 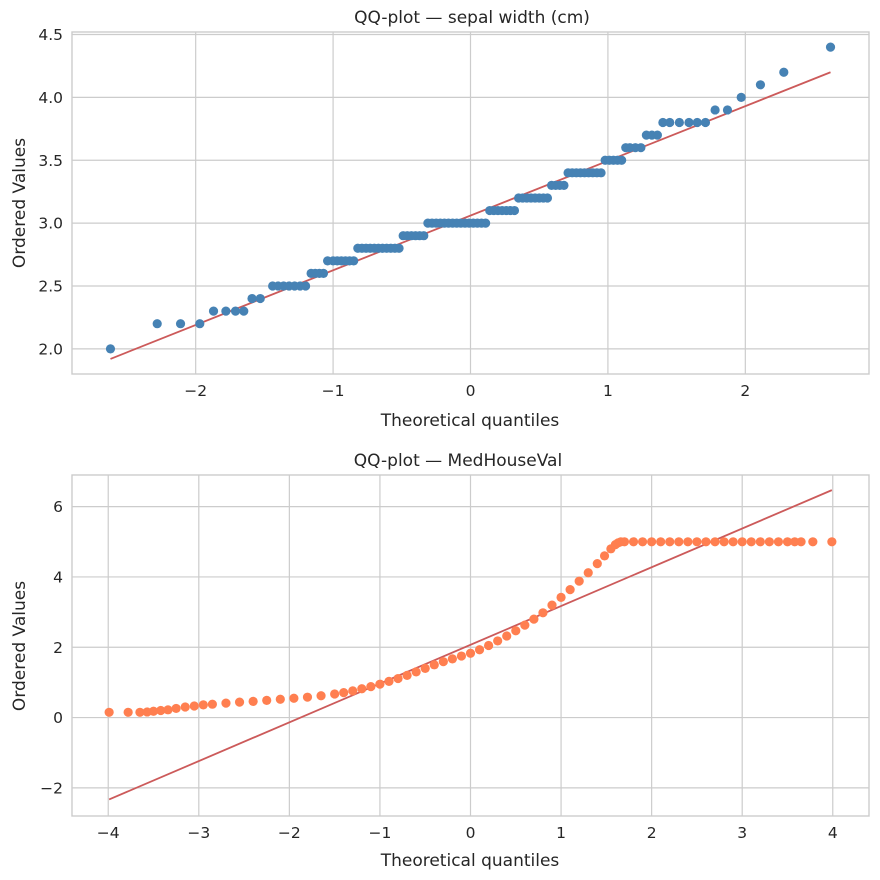 I want to click on y-tick-label: −2, so click(x=51, y=788).